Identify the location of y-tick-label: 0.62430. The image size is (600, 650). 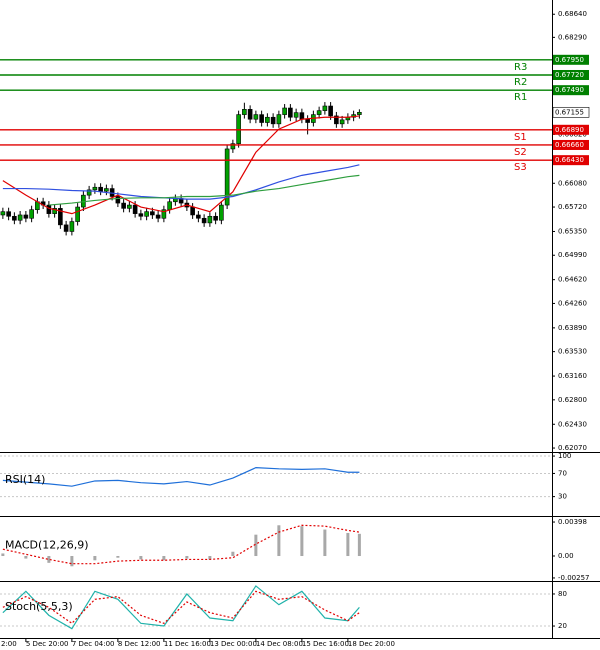
(572, 424).